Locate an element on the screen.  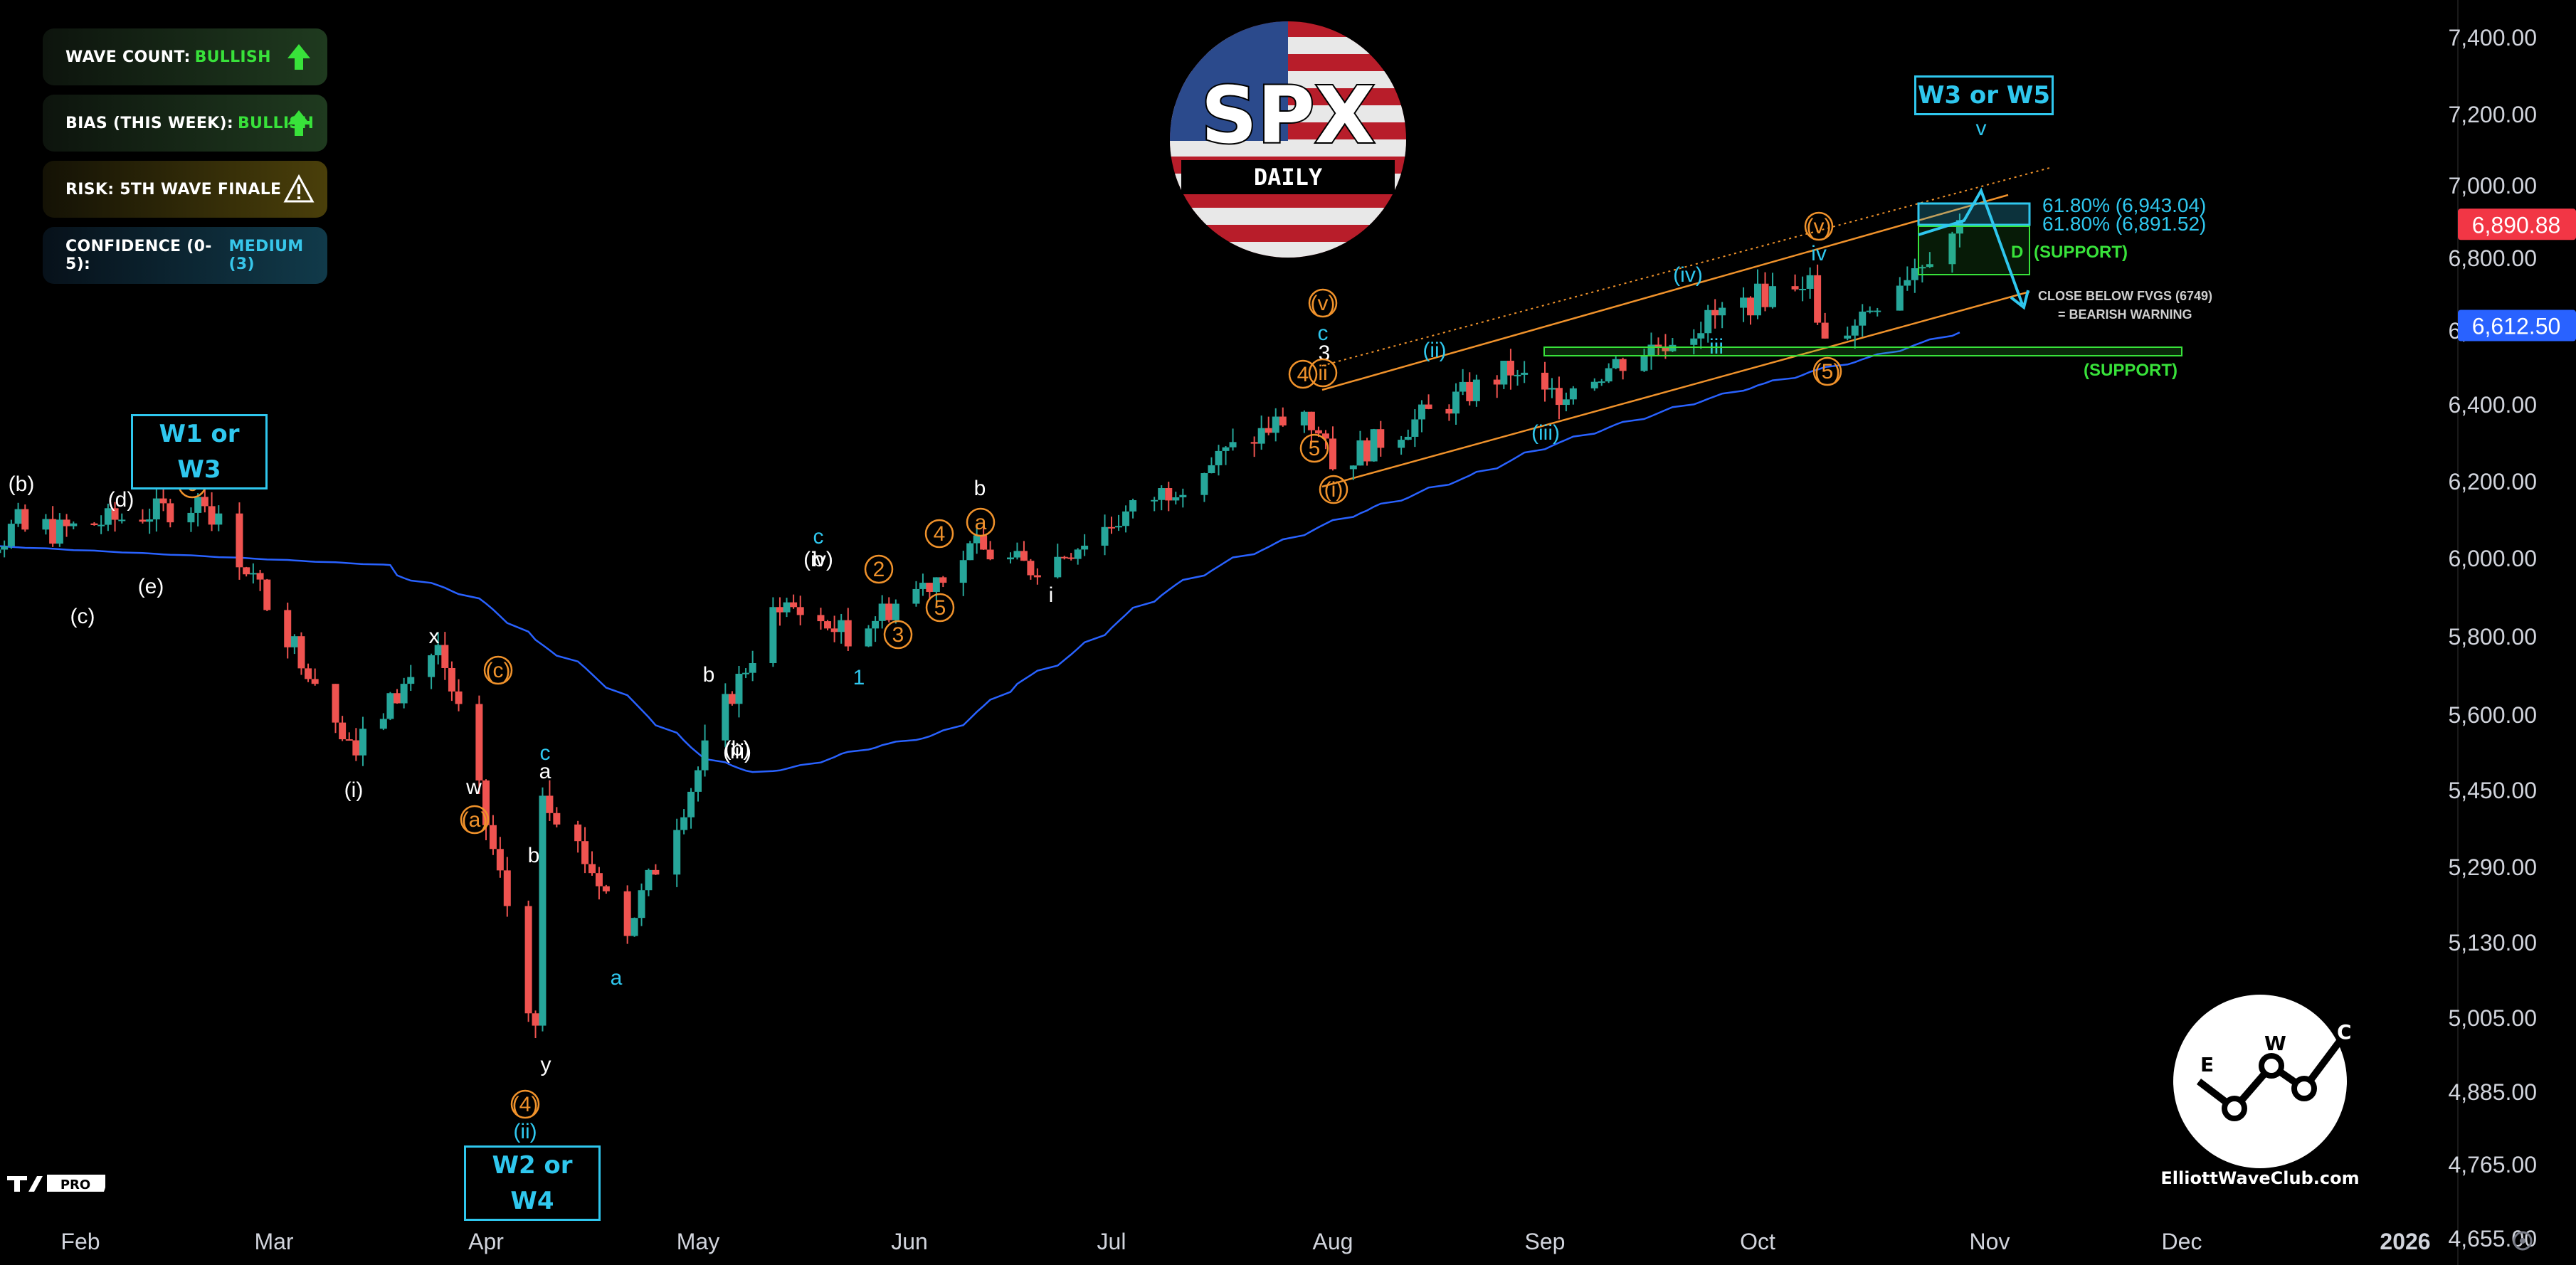
fib-label-2: 61.80% (6,891.52) is located at coordinates (2124, 224).